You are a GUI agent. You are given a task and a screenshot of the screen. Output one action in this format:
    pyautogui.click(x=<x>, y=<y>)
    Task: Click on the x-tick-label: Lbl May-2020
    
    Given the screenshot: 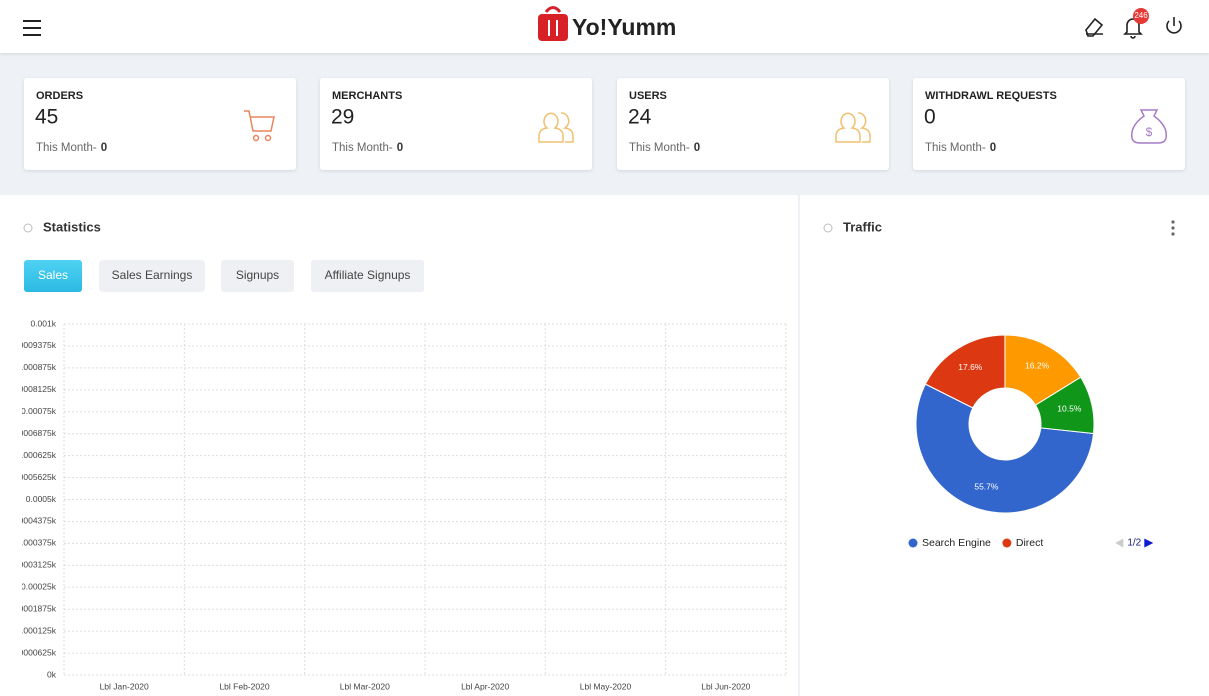 What is the action you would take?
    pyautogui.click(x=606, y=686)
    